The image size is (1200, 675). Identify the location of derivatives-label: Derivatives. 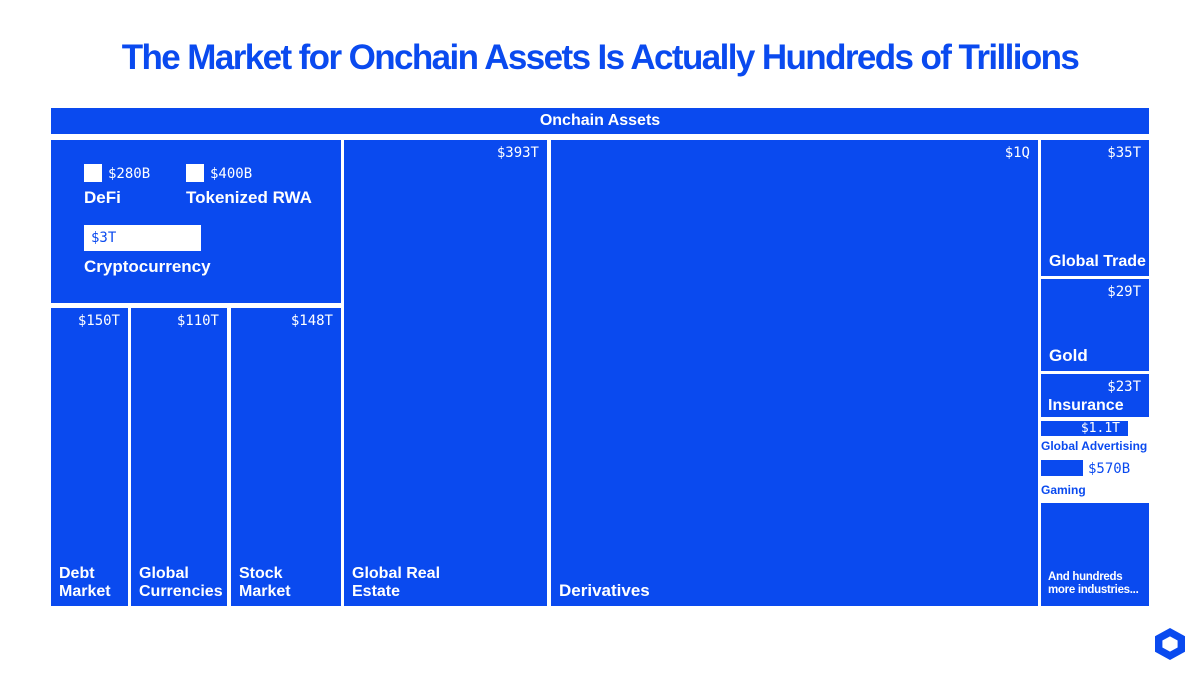
(604, 590).